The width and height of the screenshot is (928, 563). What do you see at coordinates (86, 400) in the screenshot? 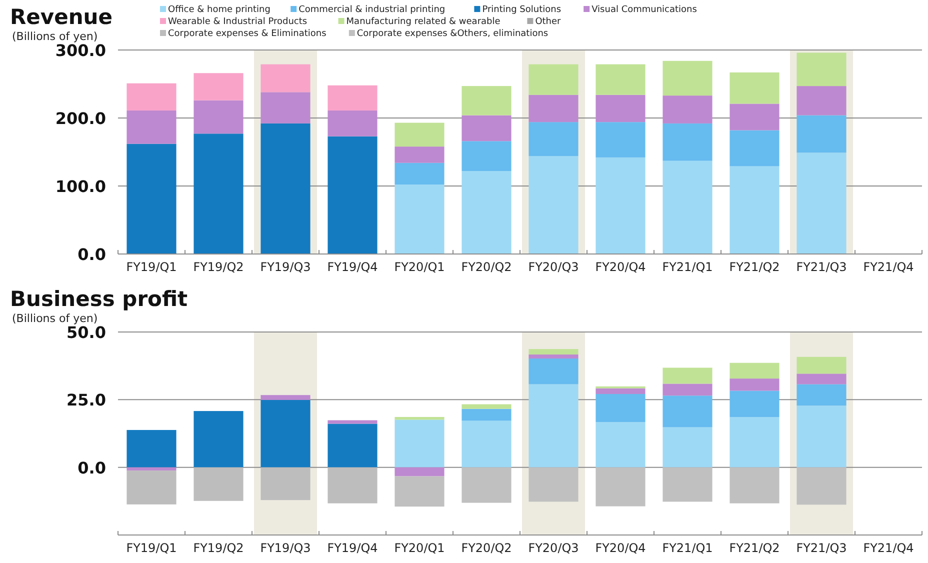
I see `y-tick-label: 25.0` at bounding box center [86, 400].